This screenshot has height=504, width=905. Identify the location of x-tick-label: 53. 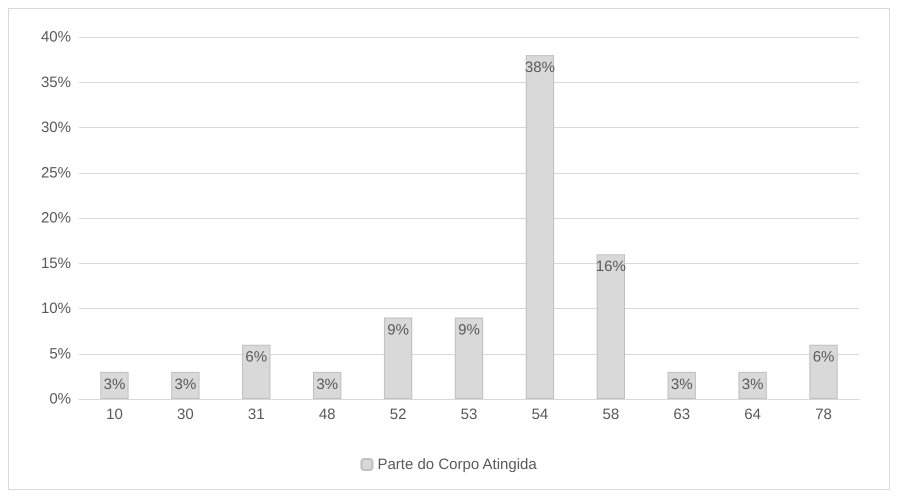
(469, 414).